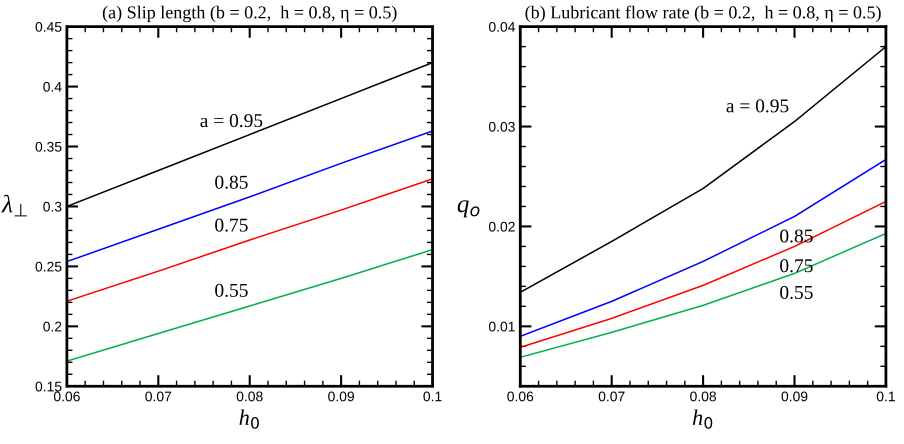 The width and height of the screenshot is (904, 444). Describe the element at coordinates (249, 14) in the screenshot. I see `chart-title: (a) Slip length (b = 0.2, h = 0.8, η = 0.5)` at that location.